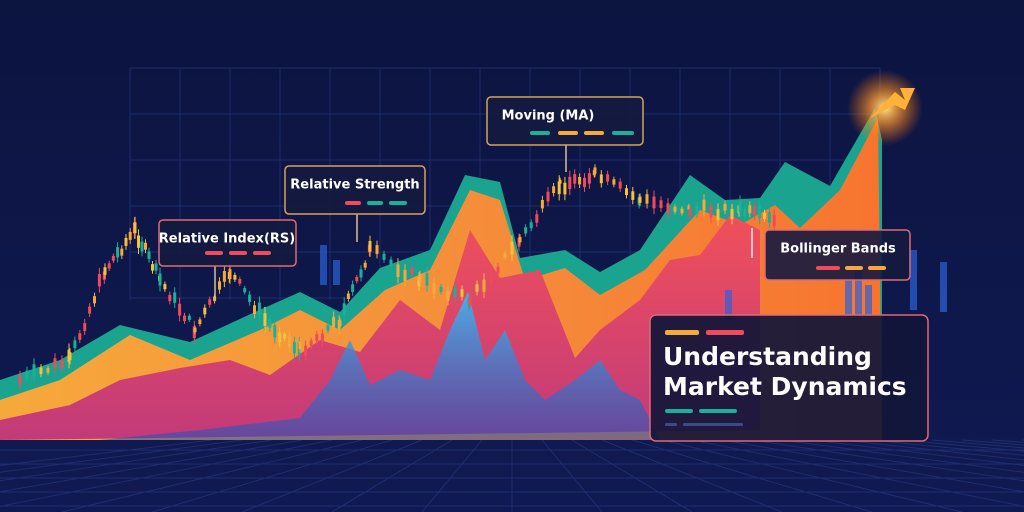 This screenshot has height=512, width=1024. I want to click on callout: Relative Strength, so click(355, 203).